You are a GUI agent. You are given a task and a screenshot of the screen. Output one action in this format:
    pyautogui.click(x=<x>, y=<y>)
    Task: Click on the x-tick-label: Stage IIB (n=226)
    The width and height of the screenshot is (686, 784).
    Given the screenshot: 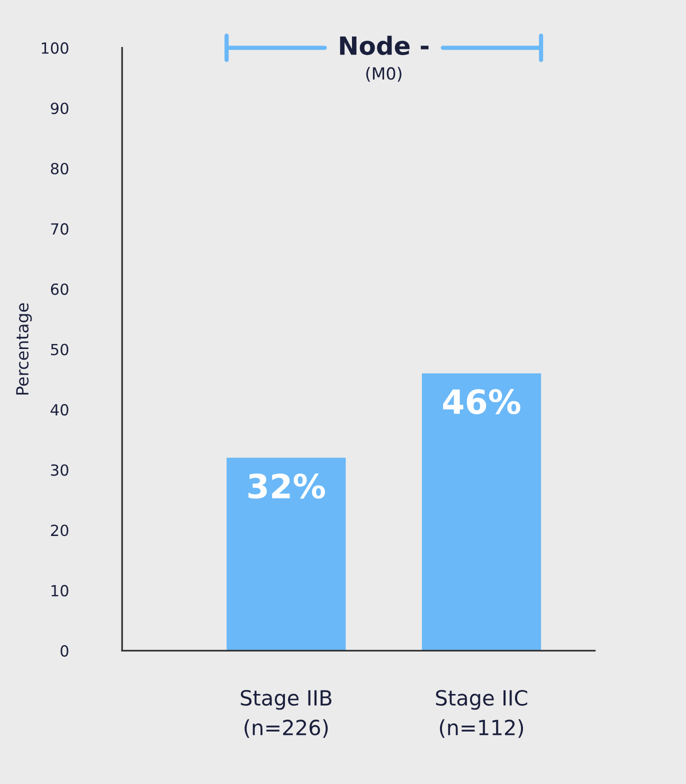 What is the action you would take?
    pyautogui.click(x=286, y=714)
    